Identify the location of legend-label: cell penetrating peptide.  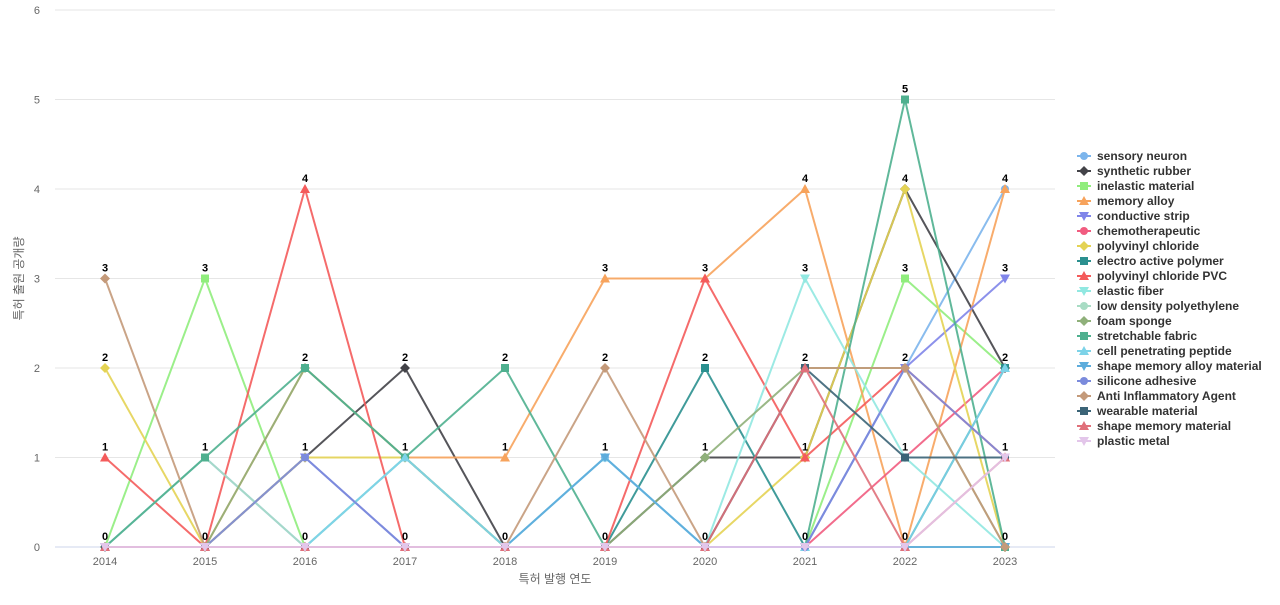
(1164, 351).